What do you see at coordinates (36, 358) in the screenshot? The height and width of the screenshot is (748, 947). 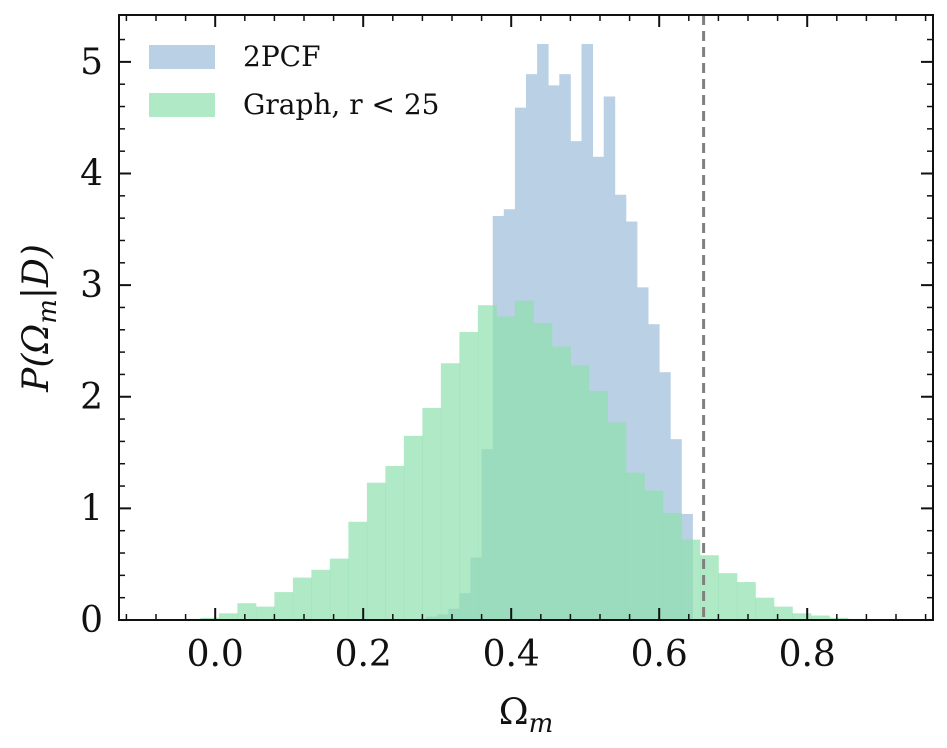 I see `y-axis-label-pre: P(Ω` at bounding box center [36, 358].